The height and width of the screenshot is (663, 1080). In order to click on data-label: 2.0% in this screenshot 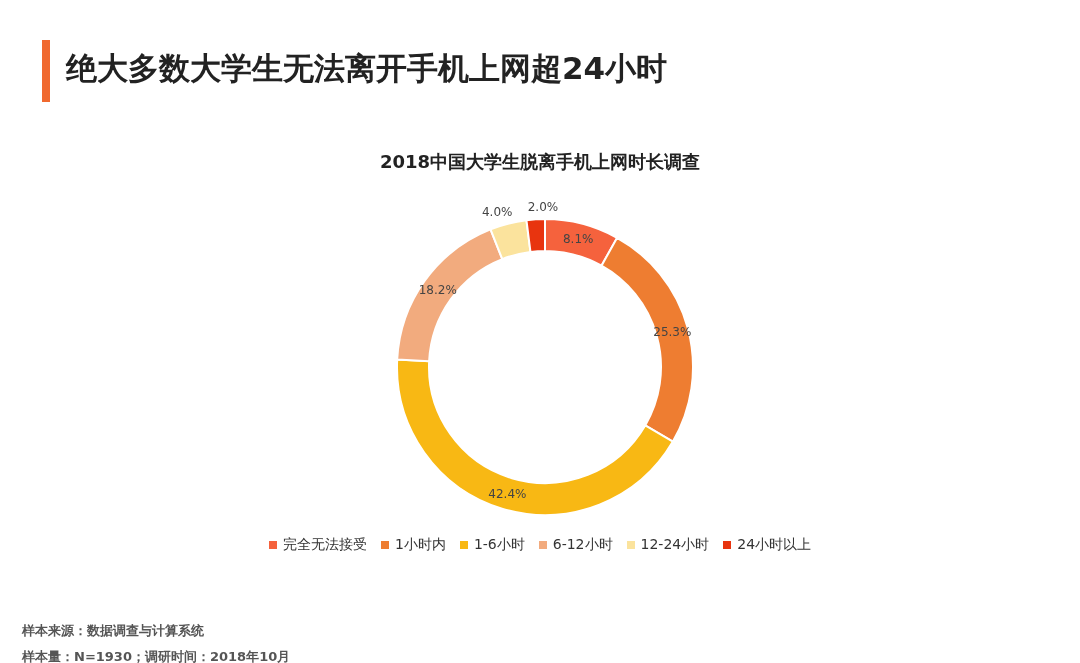, I will do `click(543, 207)`.